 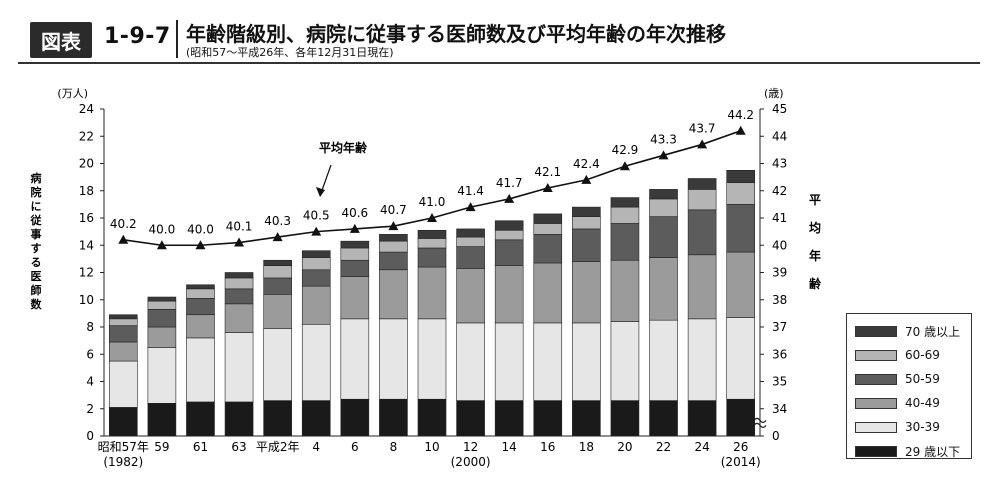 What do you see at coordinates (547, 447) in the screenshot?
I see `x-tick-label: 16` at bounding box center [547, 447].